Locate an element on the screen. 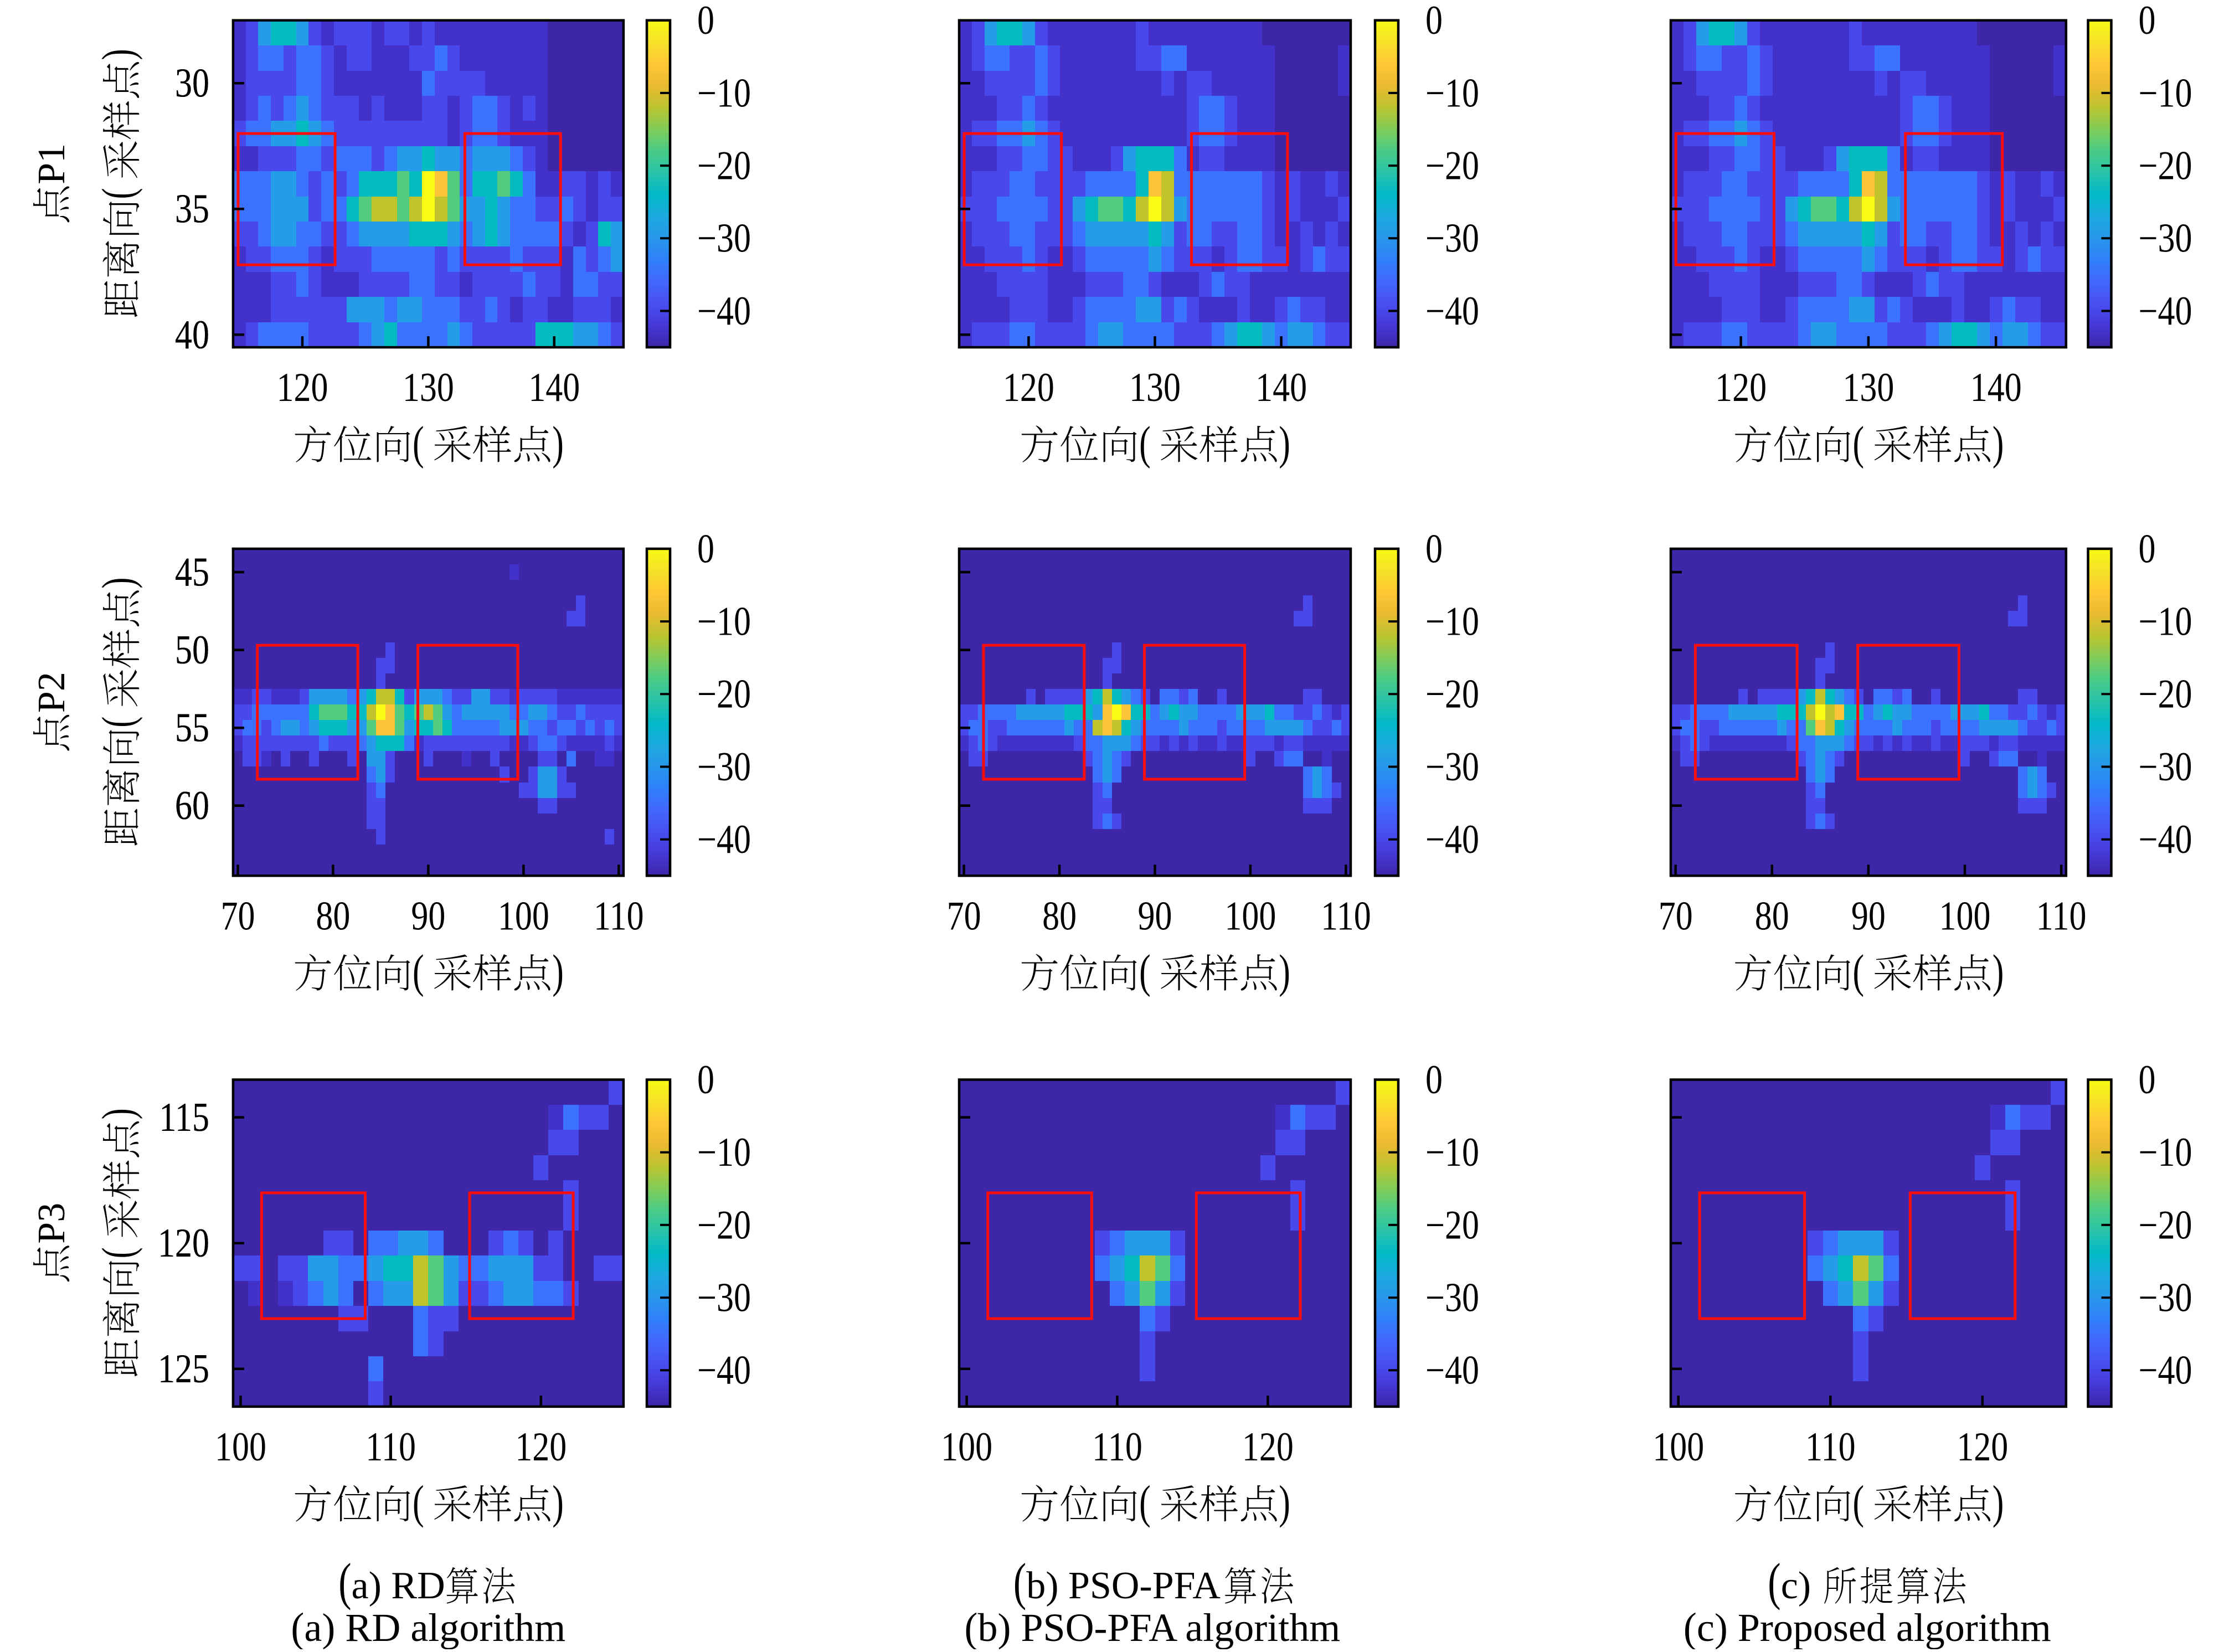  svg-text: 115 is located at coordinates (184, 1117).